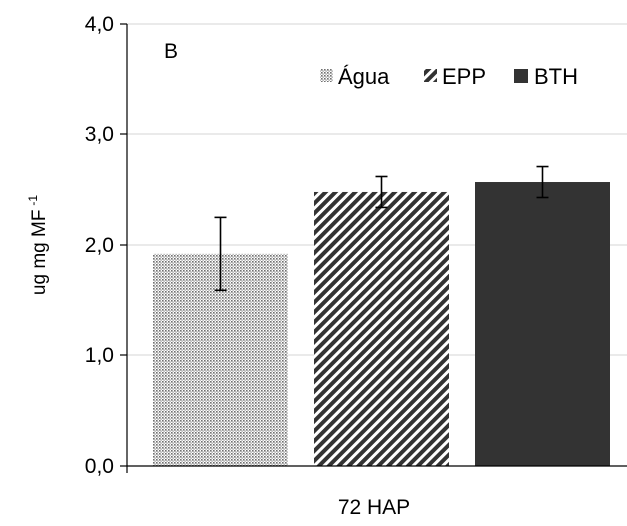 This screenshot has height=526, width=627. What do you see at coordinates (374, 507) in the screenshot?
I see `x-axis-title: 72 HAP` at bounding box center [374, 507].